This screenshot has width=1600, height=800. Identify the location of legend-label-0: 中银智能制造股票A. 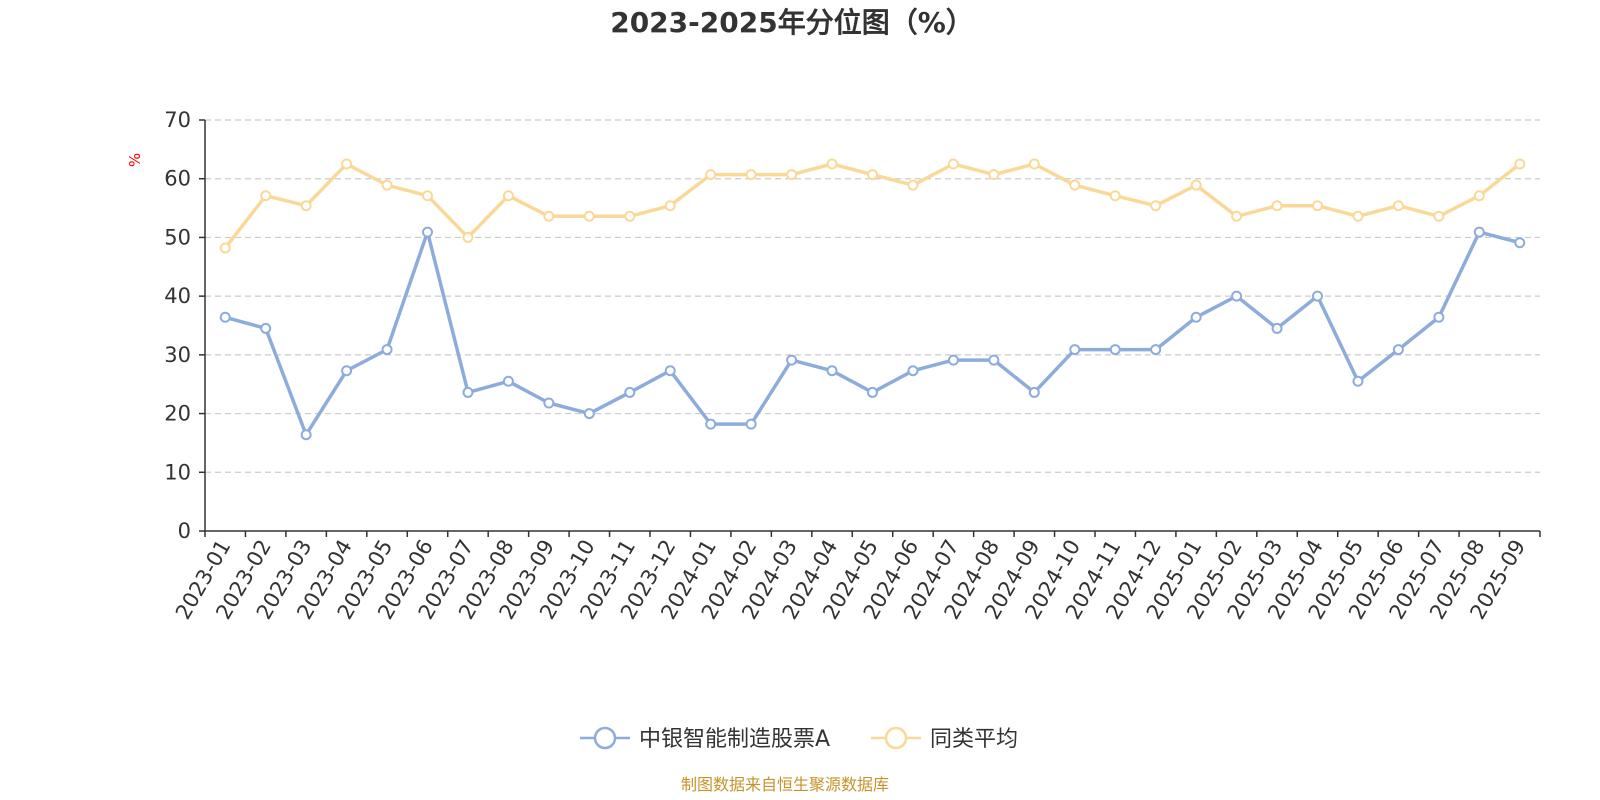
(734, 739).